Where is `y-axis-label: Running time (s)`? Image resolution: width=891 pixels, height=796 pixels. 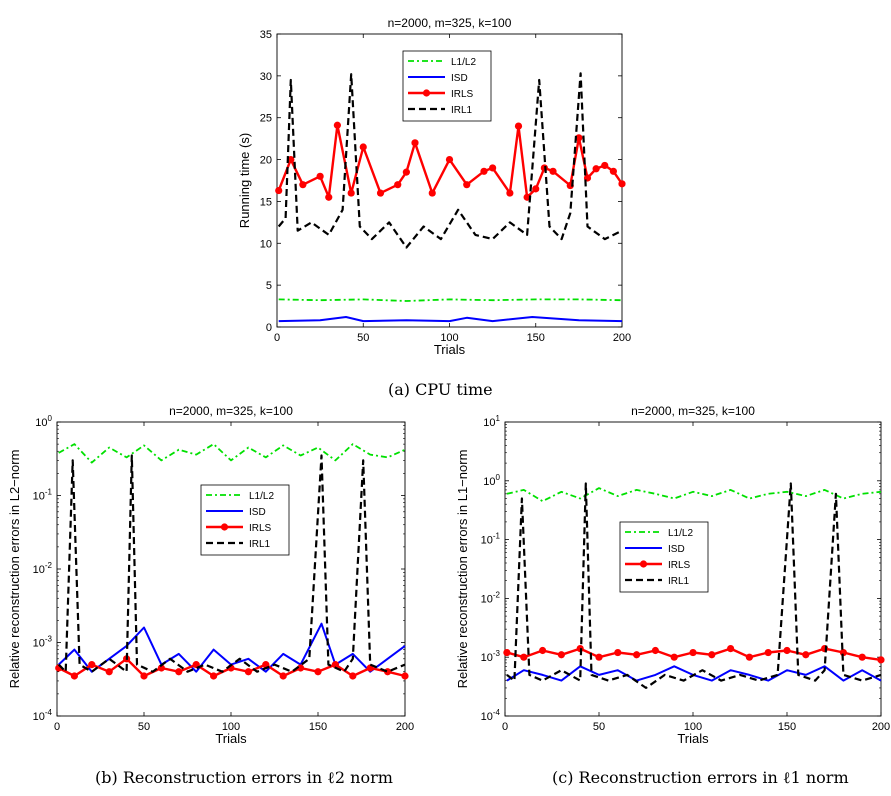 y-axis-label: Running time (s) is located at coordinates (244, 180).